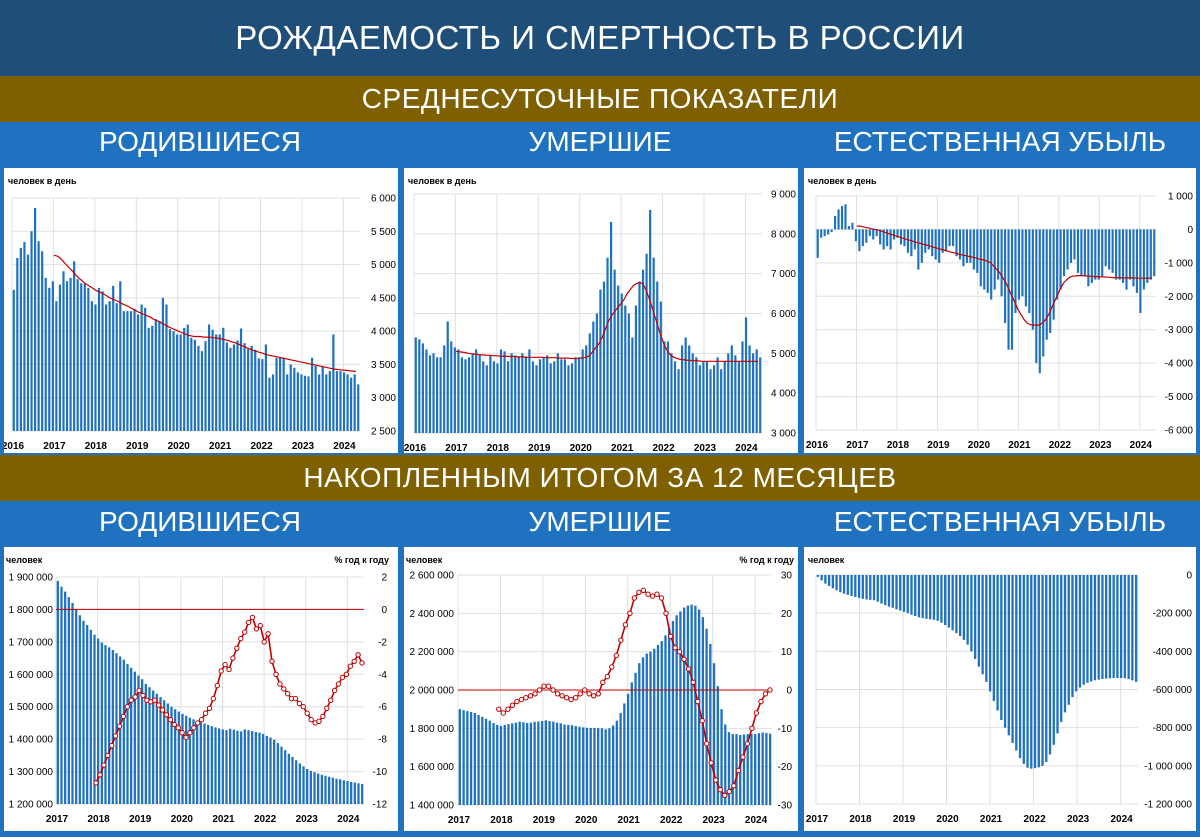 This screenshot has height=837, width=1200. I want to click on unit-label: человек в день, so click(842, 181).